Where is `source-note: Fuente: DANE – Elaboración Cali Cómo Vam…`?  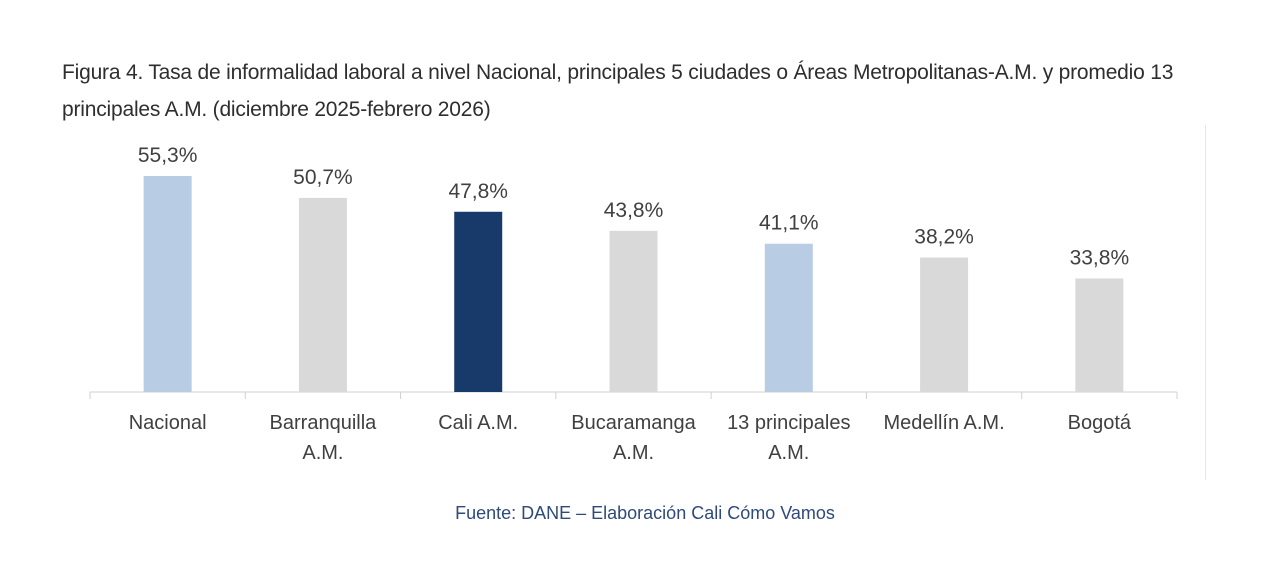 source-note: Fuente: DANE – Elaboración Cali Cómo Vam… is located at coordinates (645, 513).